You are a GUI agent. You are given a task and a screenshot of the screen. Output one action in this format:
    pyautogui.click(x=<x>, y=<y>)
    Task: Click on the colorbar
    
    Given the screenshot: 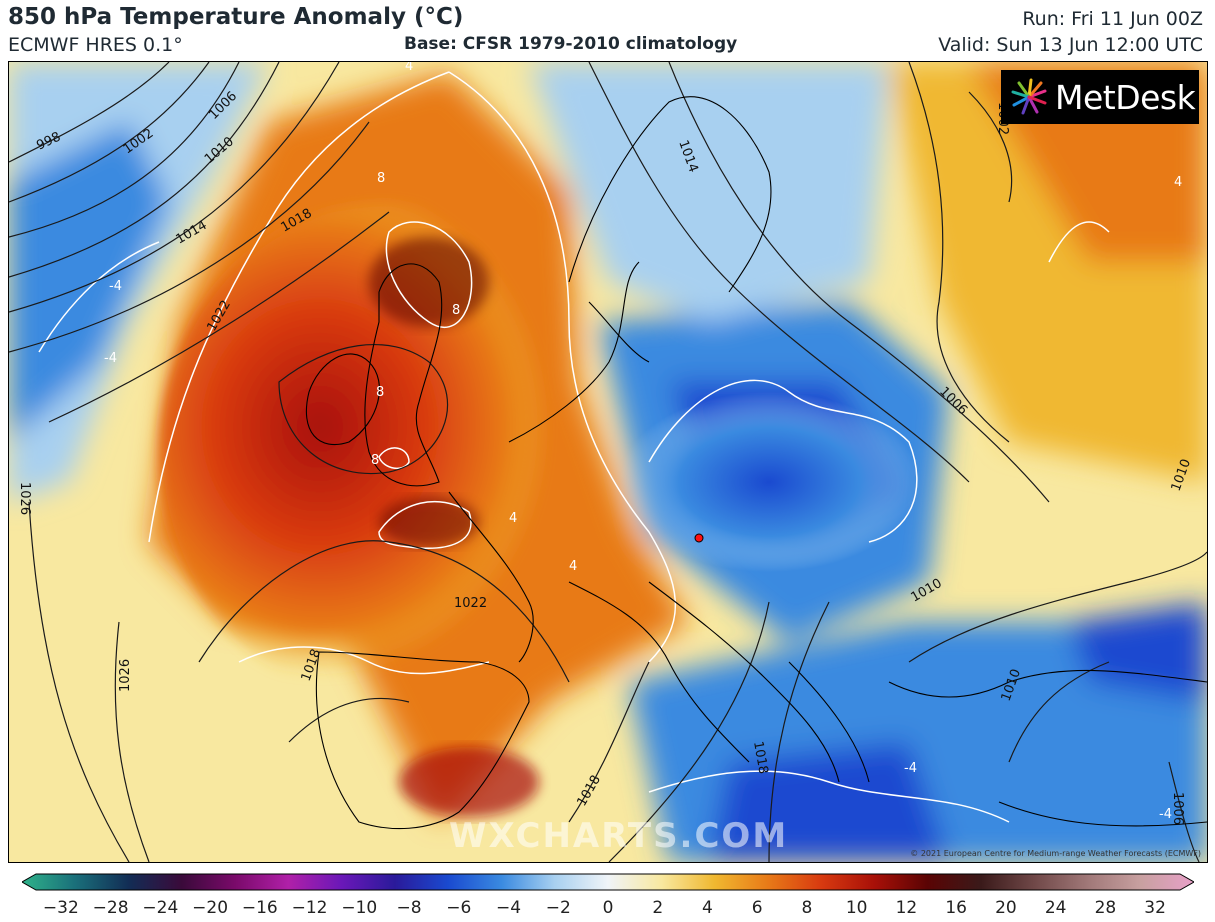 What is the action you would take?
    pyautogui.click(x=608, y=882)
    